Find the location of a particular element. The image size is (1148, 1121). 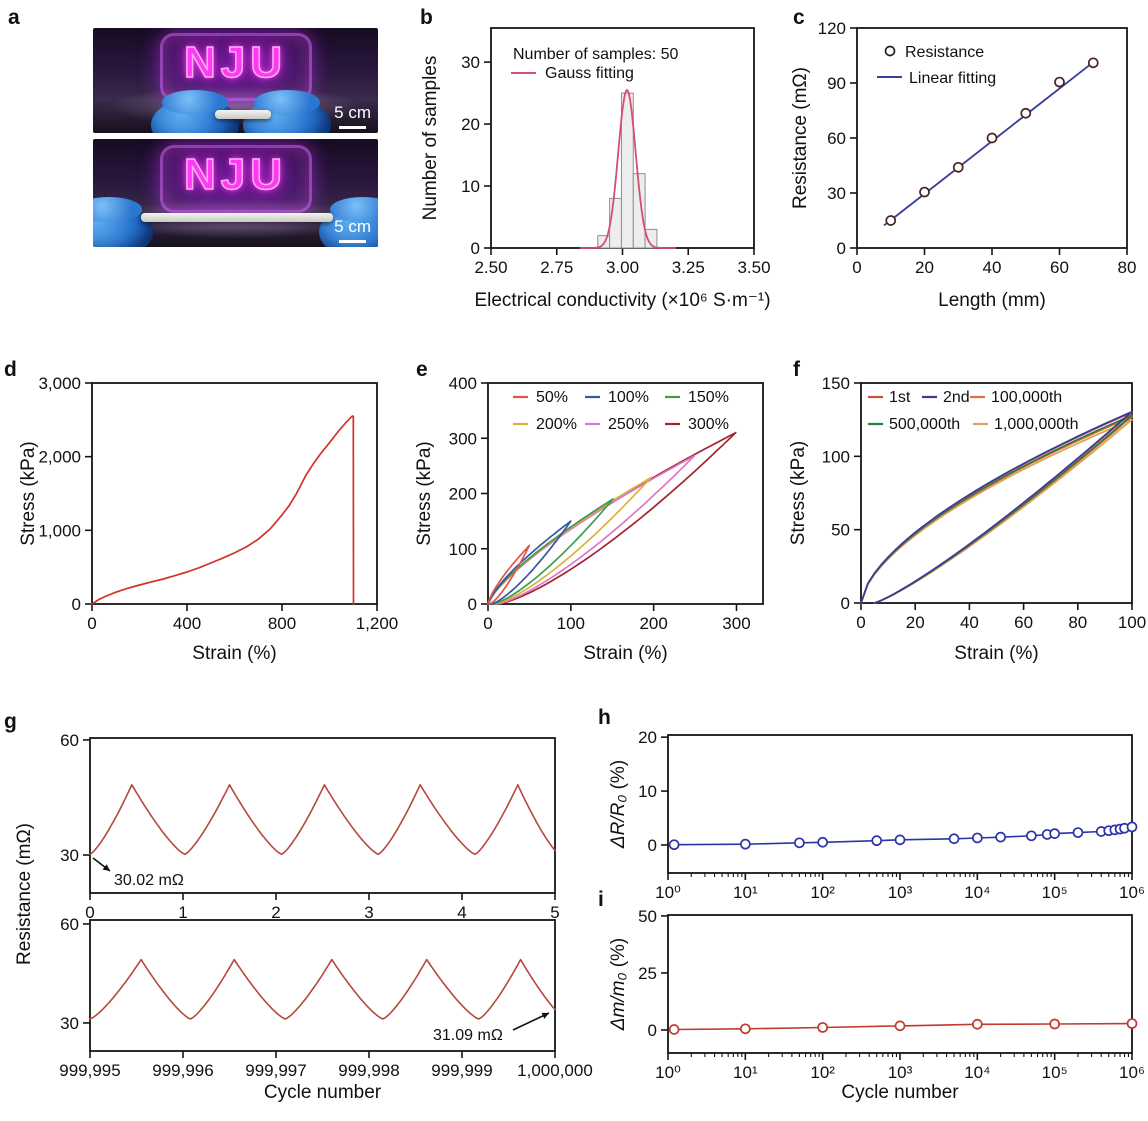

panel-g-top-chart: 0 1 2 3 4 5 30 60 30.02 mΩ is located at coordinates (310, 826).